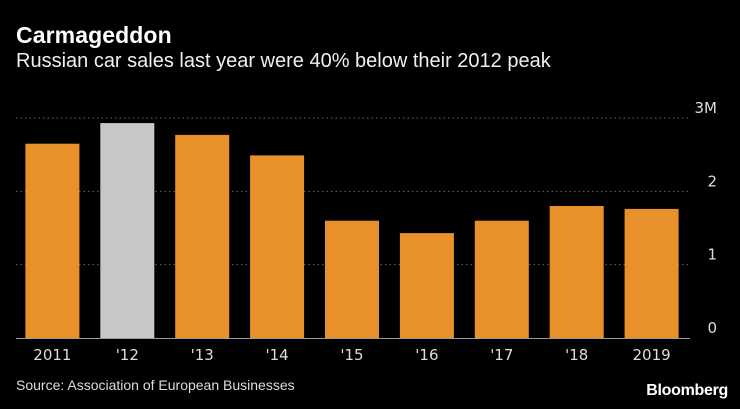  Describe the element at coordinates (651, 273) in the screenshot. I see `bar-2019` at that location.